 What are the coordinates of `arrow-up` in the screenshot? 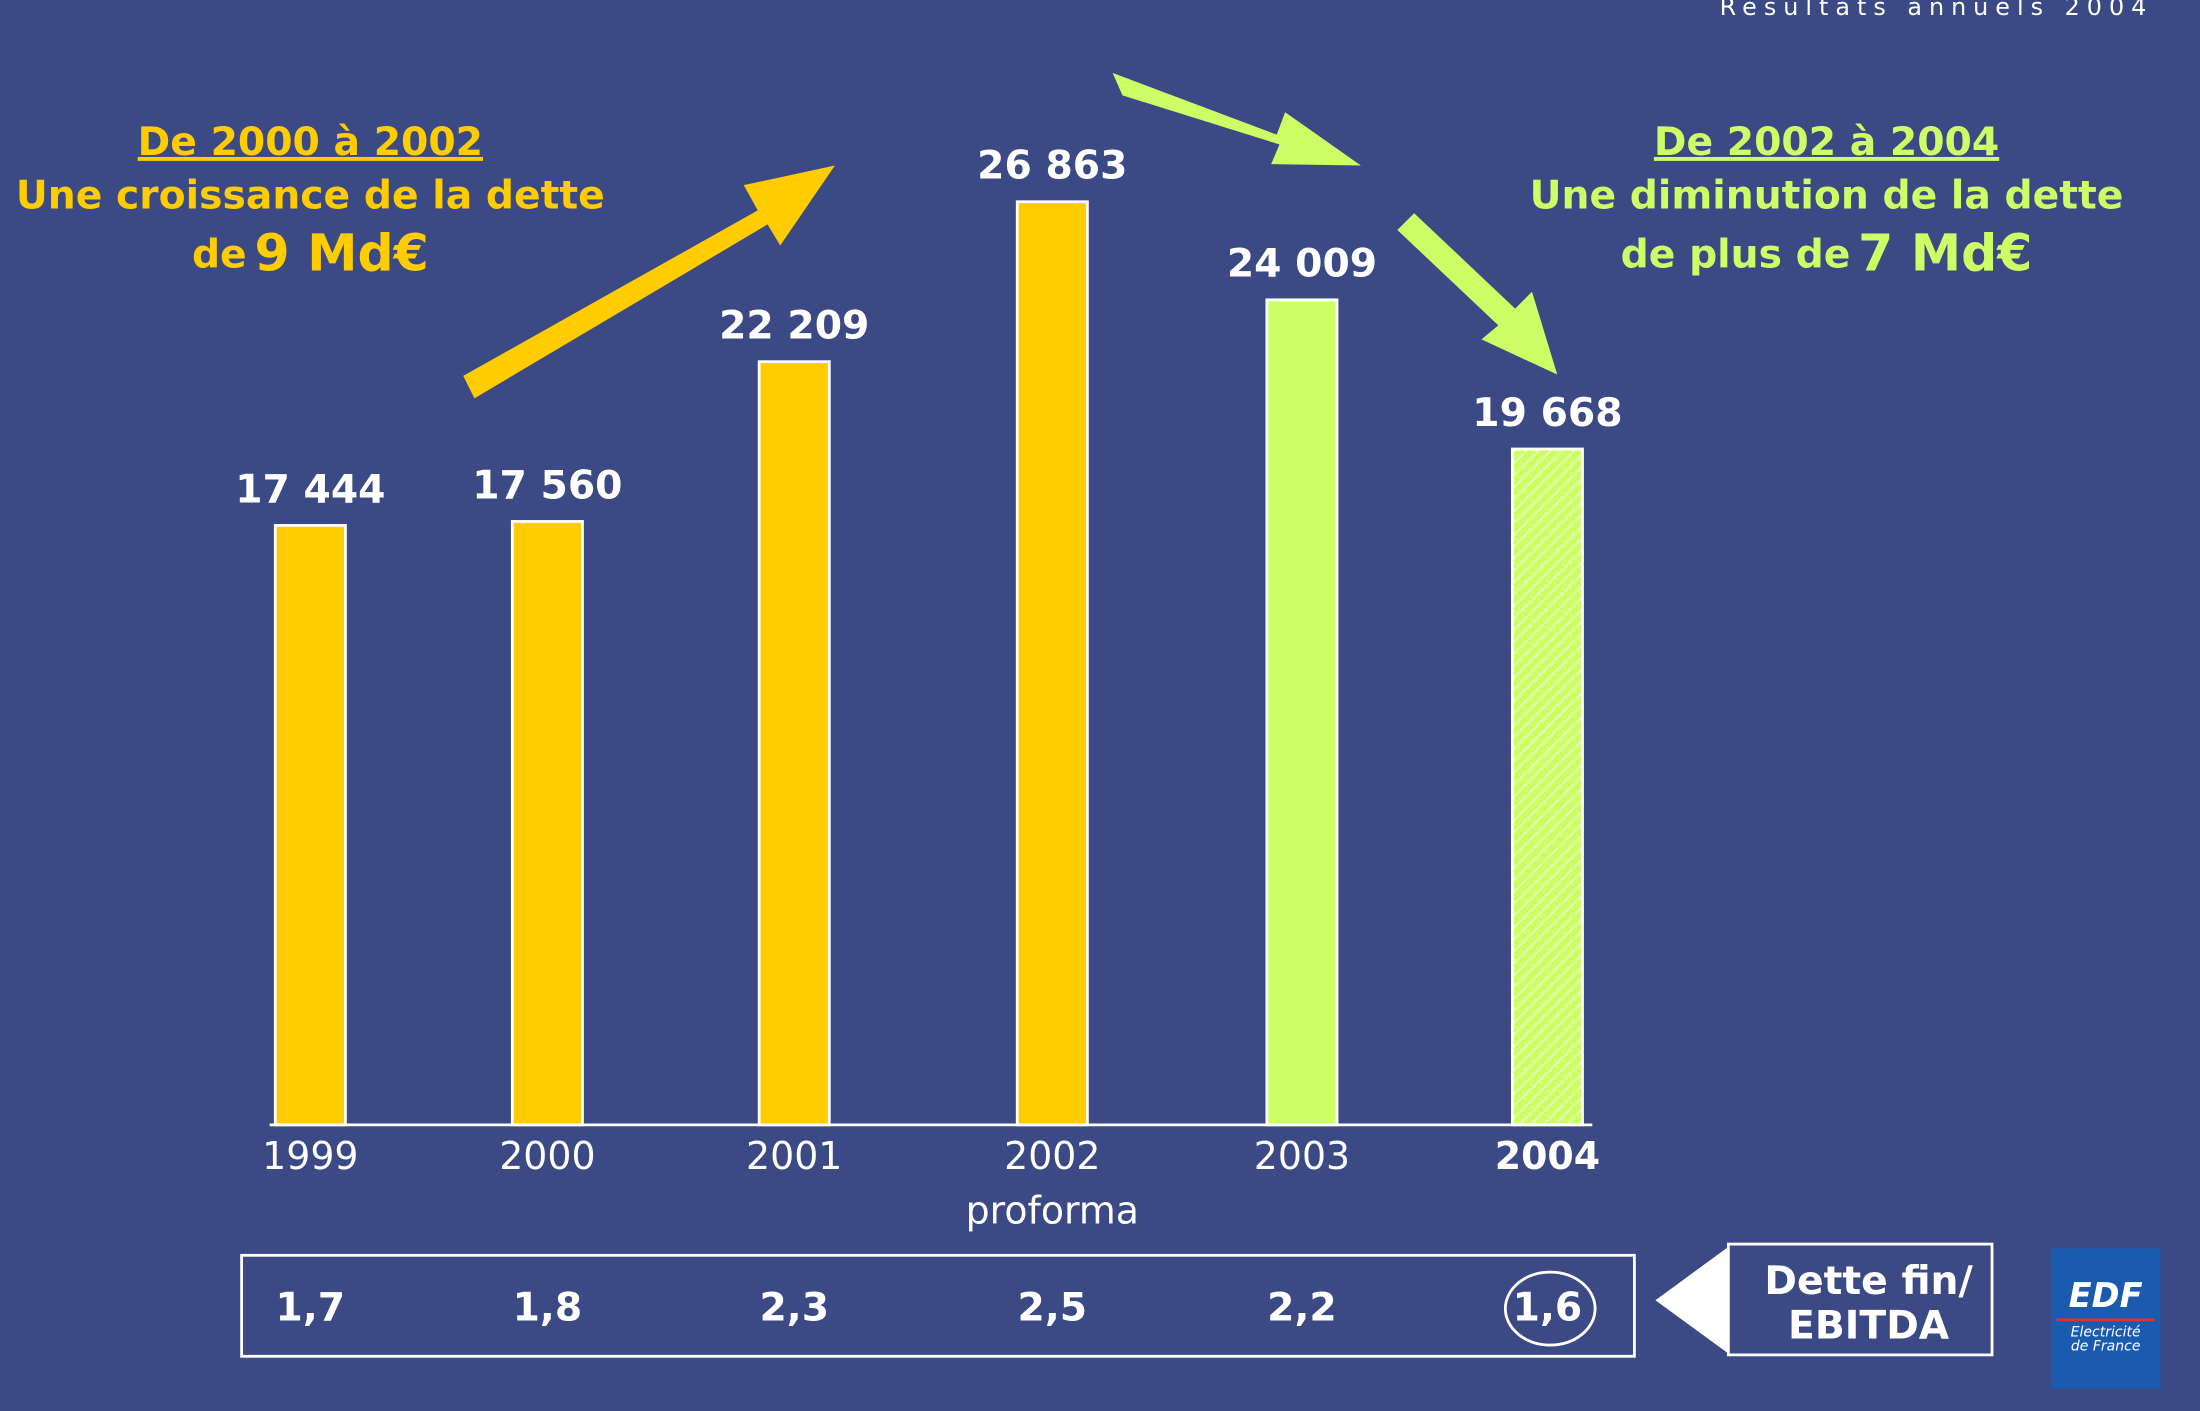 It's located at (649, 282).